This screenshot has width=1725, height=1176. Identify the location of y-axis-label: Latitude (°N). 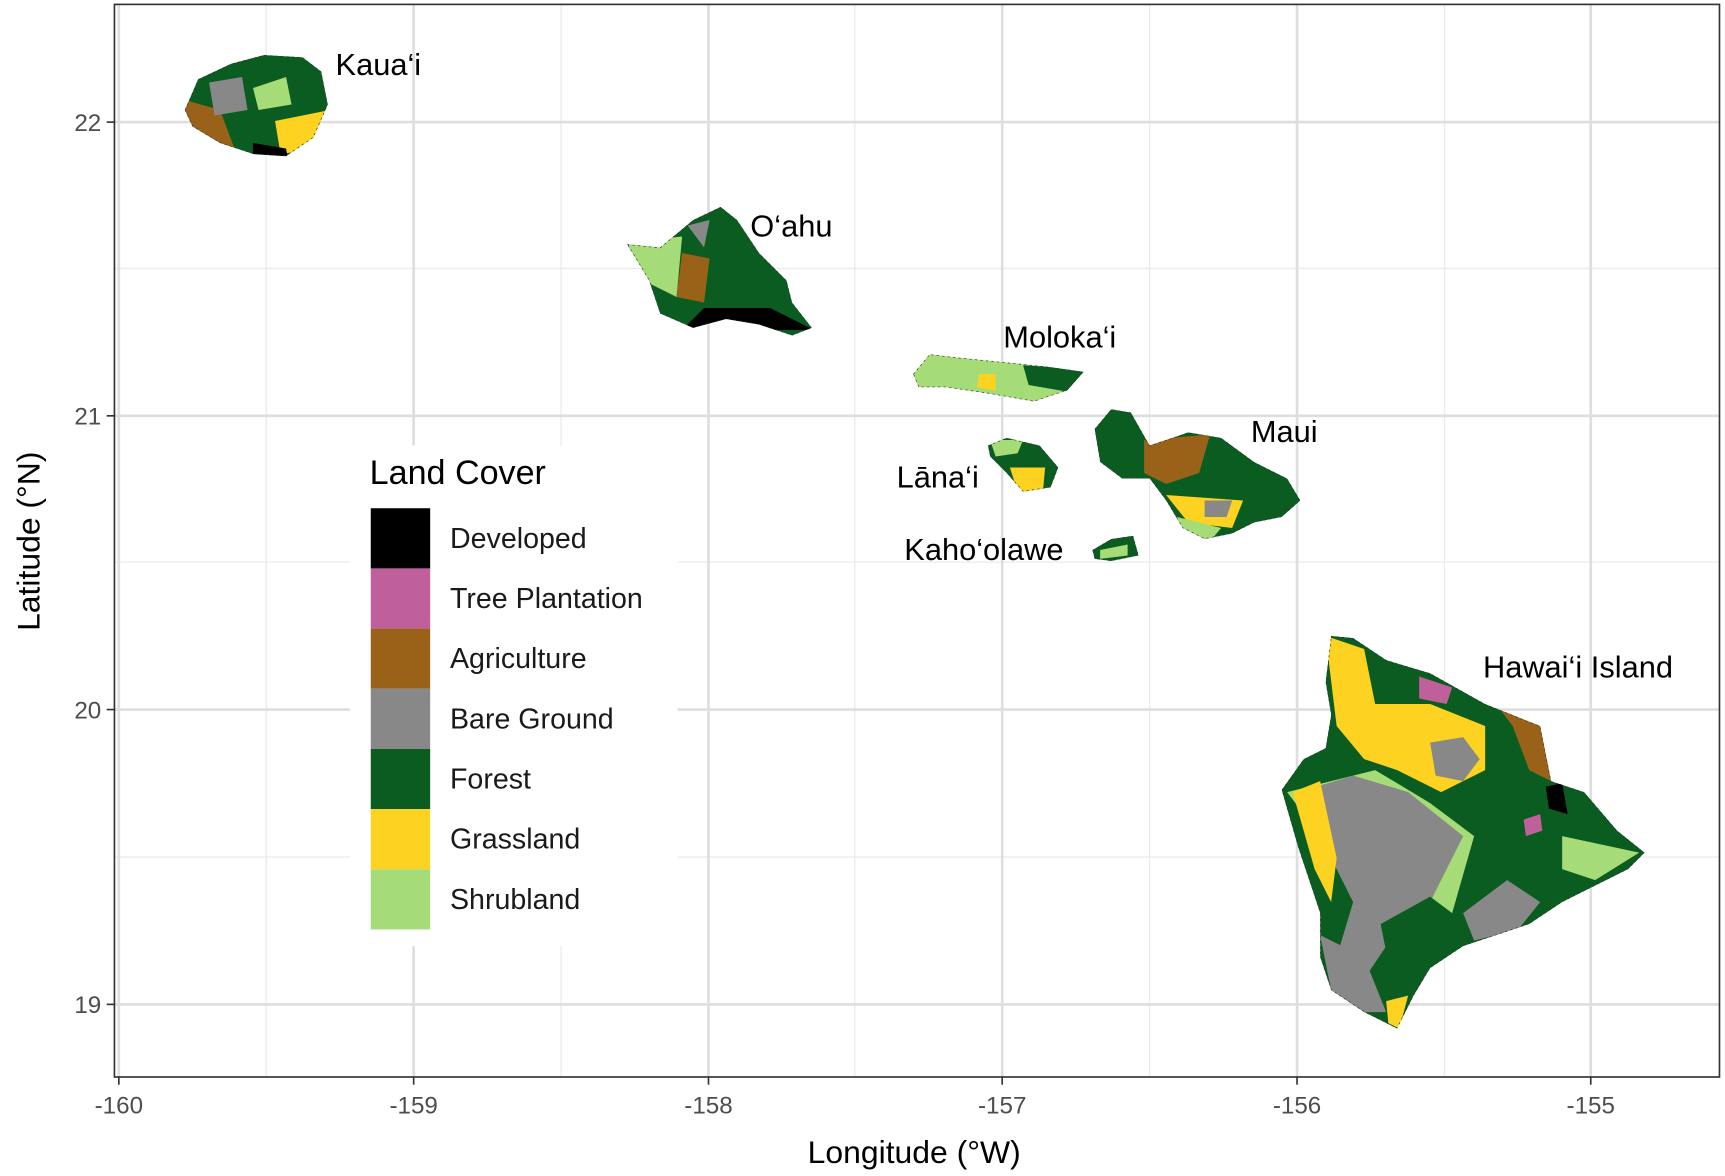
(29, 541).